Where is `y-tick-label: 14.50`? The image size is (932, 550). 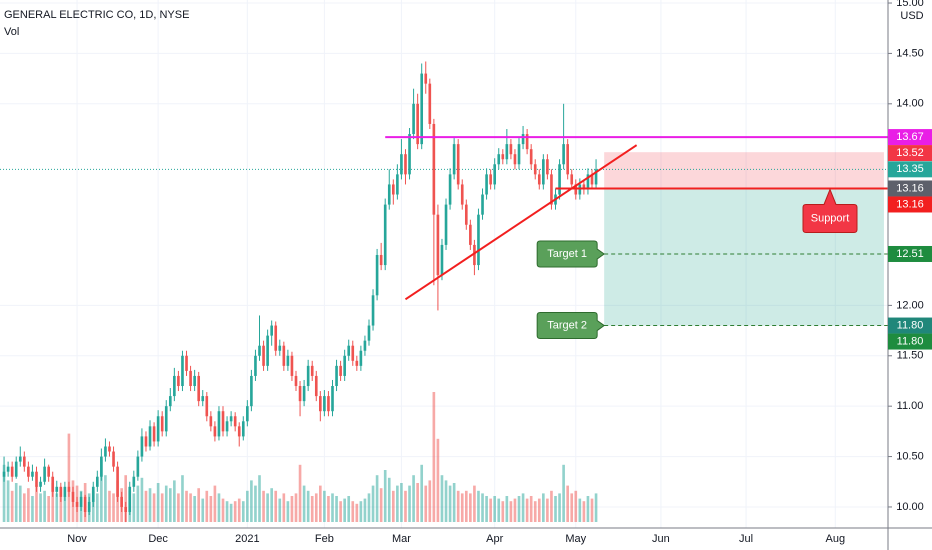 y-tick-label: 14.50 is located at coordinates (910, 53).